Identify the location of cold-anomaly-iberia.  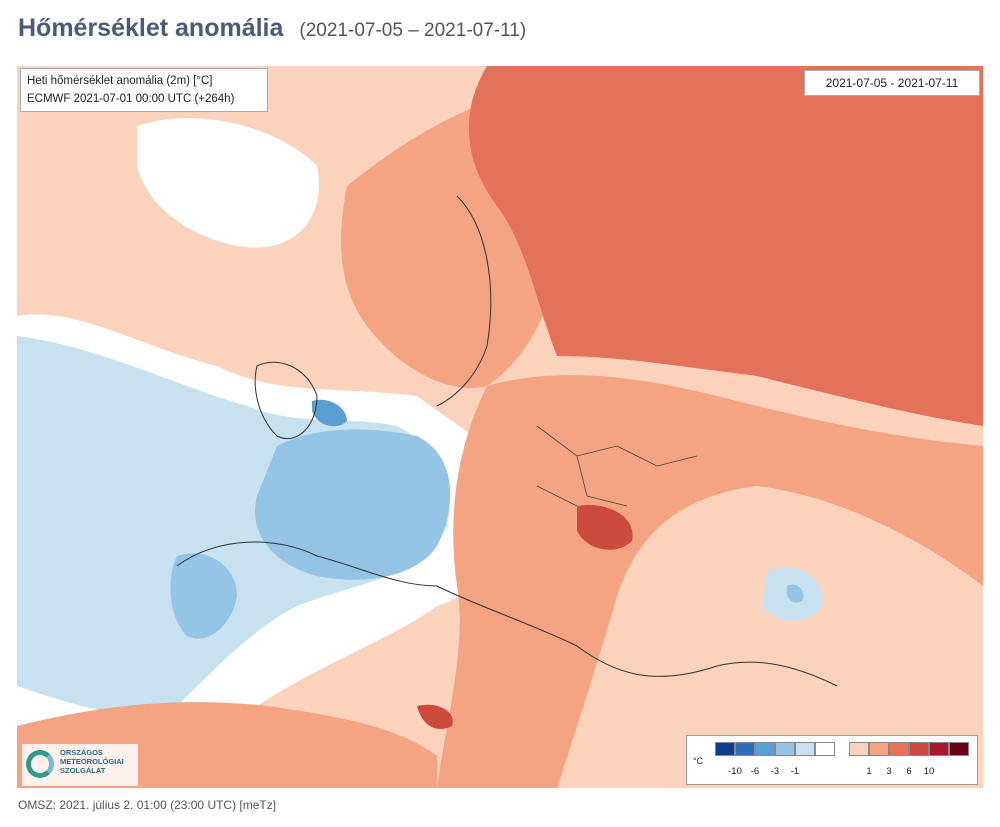
(203, 596).